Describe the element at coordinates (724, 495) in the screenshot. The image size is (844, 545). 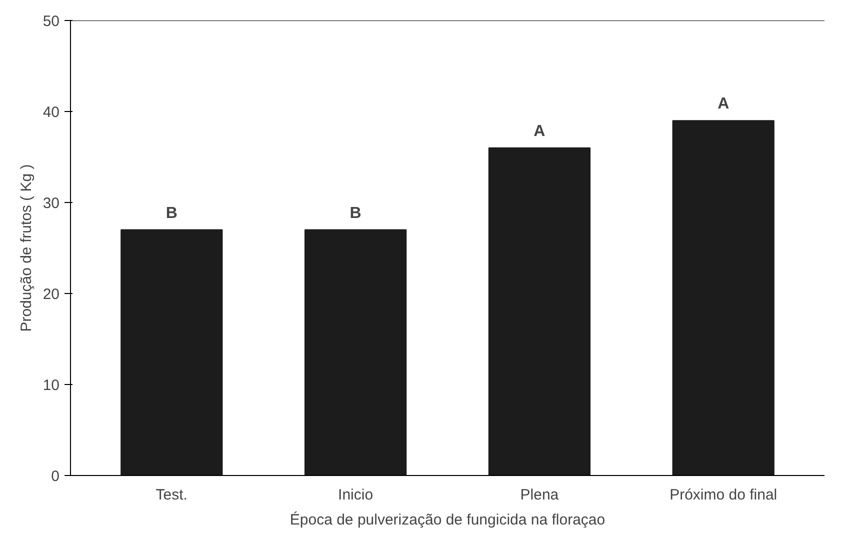
I see `x-tick-label: Próximo do final` at that location.